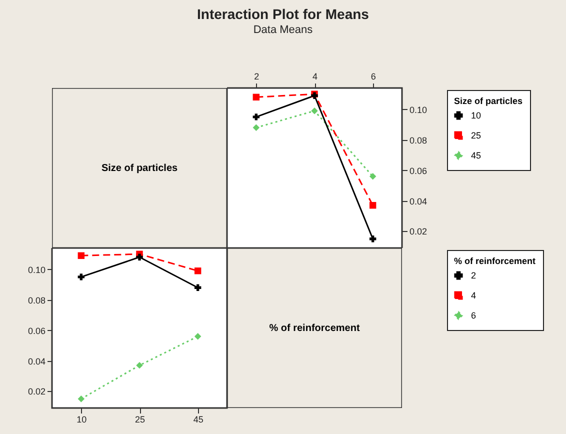 The height and width of the screenshot is (434, 566). Describe the element at coordinates (283, 14) in the screenshot. I see `text: Interaction Plot for Means` at that location.